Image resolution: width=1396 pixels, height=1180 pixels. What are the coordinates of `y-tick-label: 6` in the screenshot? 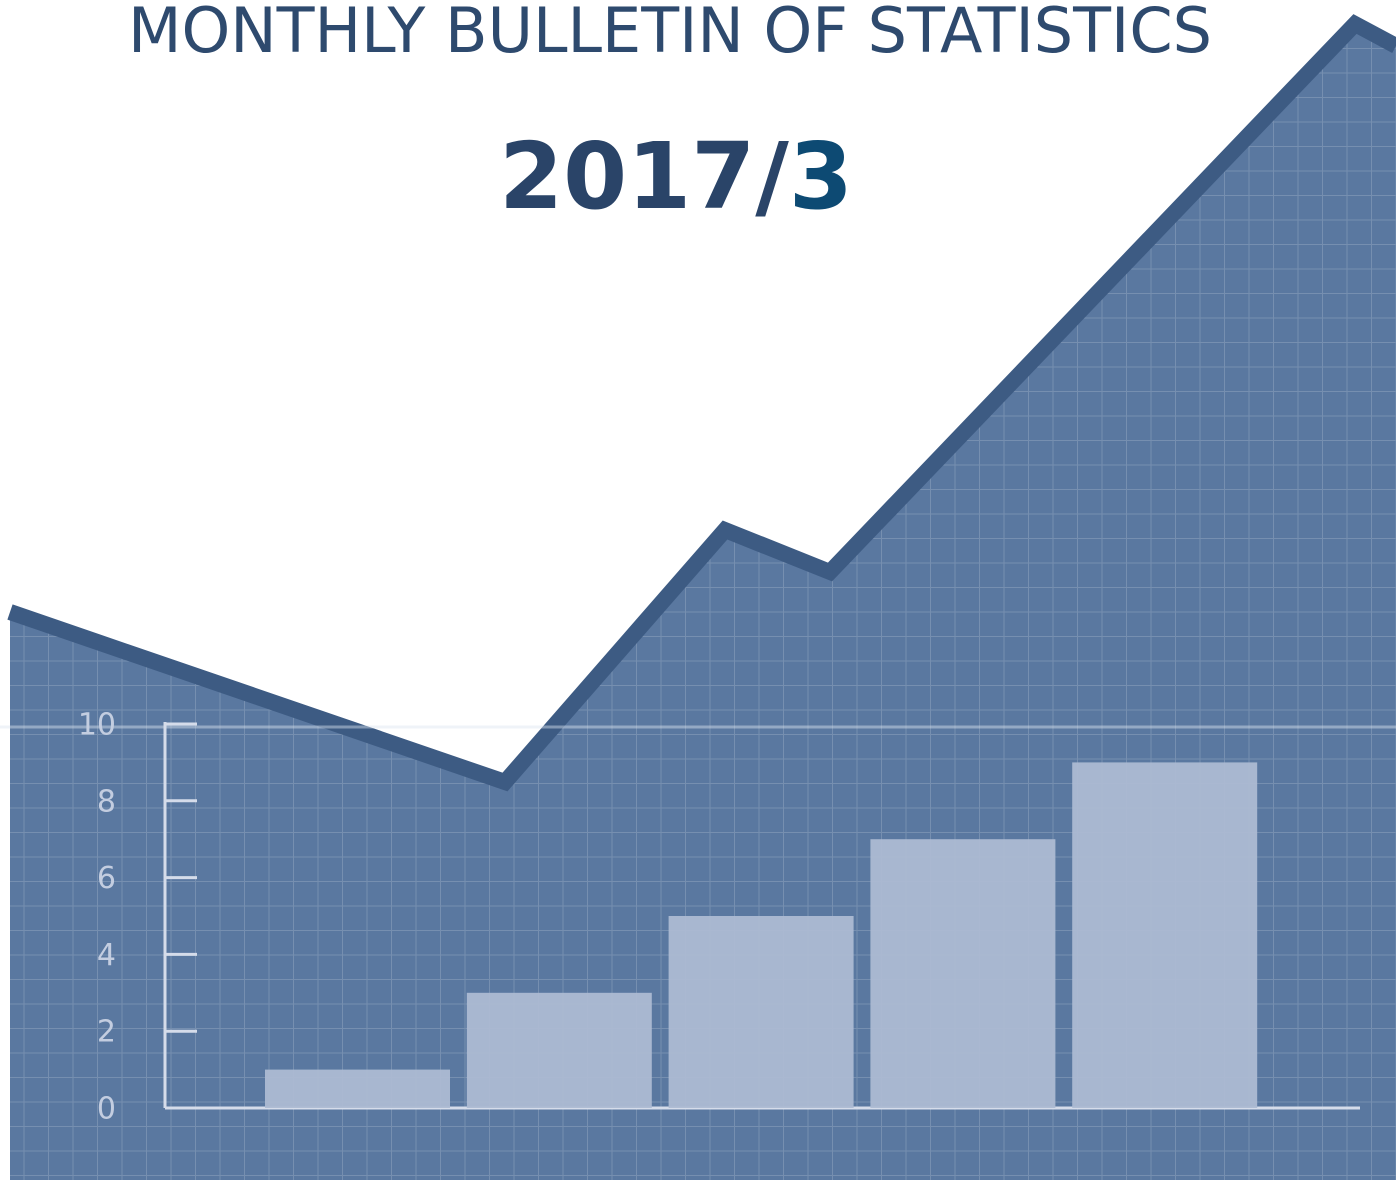 It's located at (106, 878).